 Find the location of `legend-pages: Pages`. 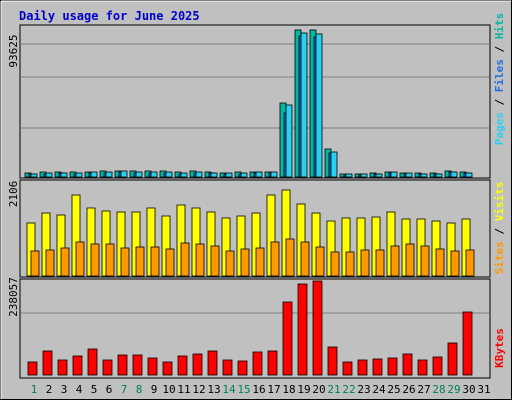

legend-pages: Pages is located at coordinates (499, 128).